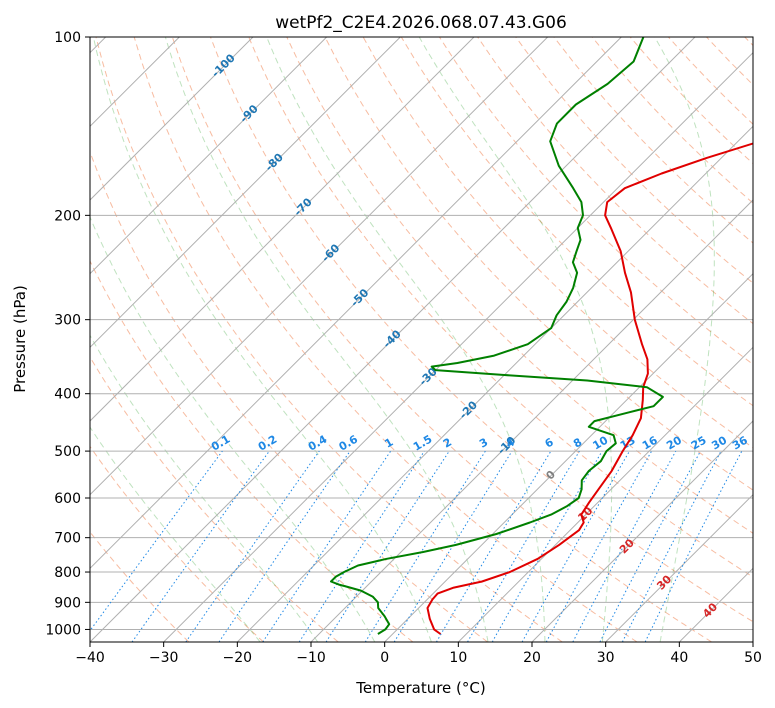  Describe the element at coordinates (67, 452) in the screenshot. I see `y-tick-label: 500` at that location.